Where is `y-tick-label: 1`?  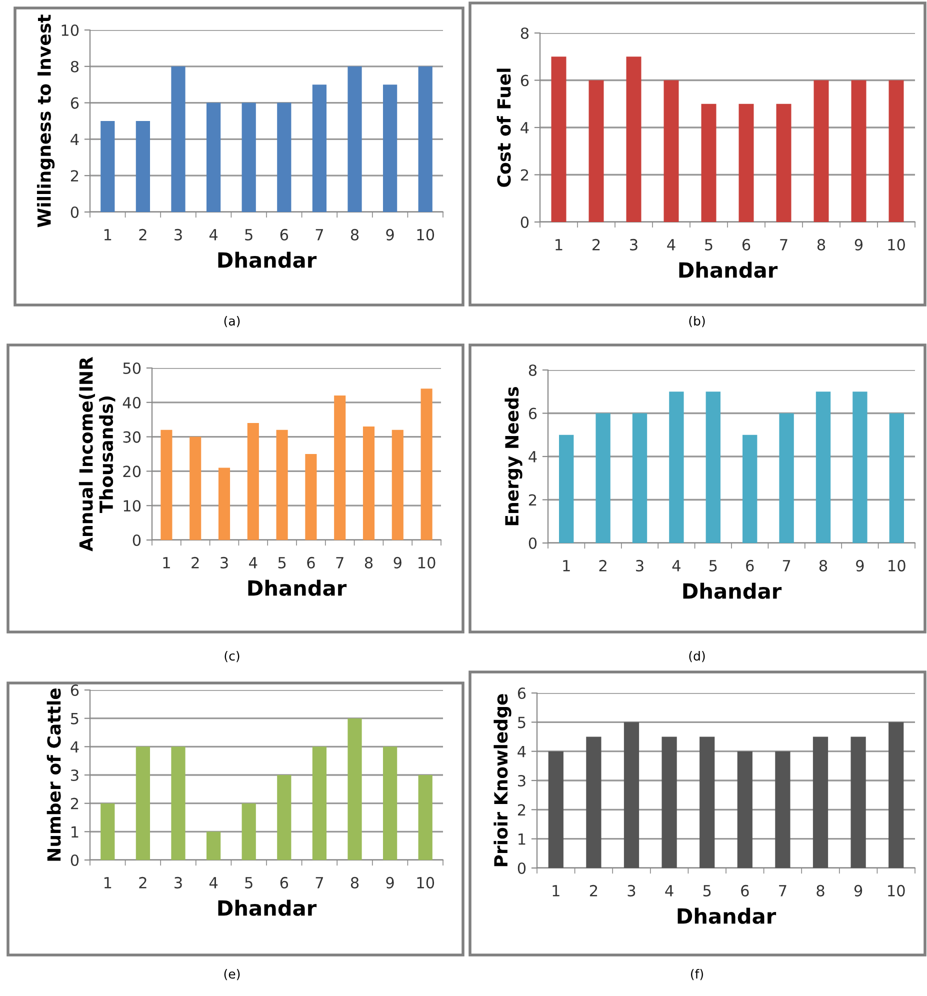
y-tick-label: 1 is located at coordinates (75, 832).